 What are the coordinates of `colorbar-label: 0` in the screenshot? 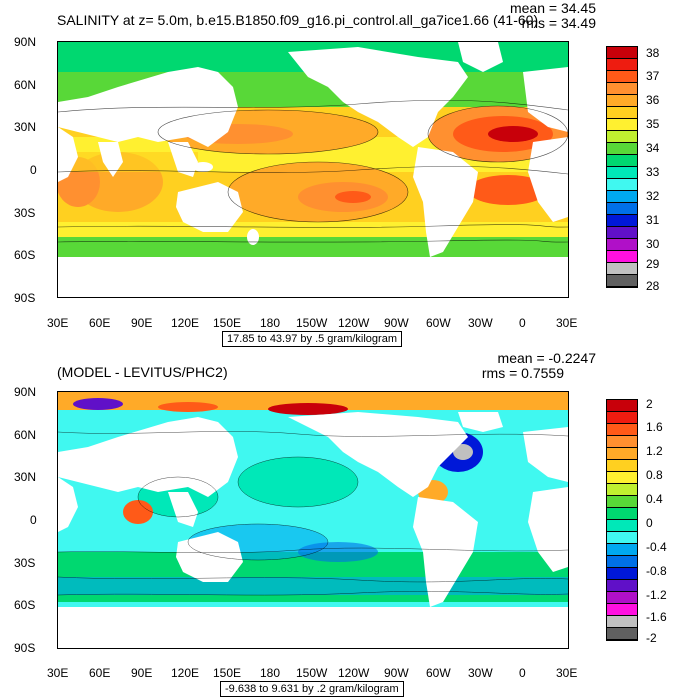 It's located at (649, 523).